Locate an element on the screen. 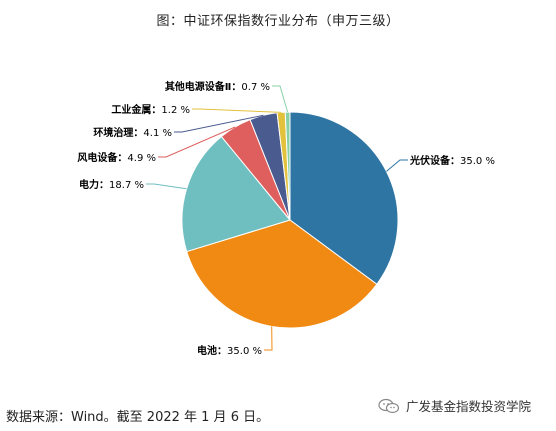 This screenshot has height=431, width=556. watermark: 广发基金指数投资学院 is located at coordinates (454, 405).